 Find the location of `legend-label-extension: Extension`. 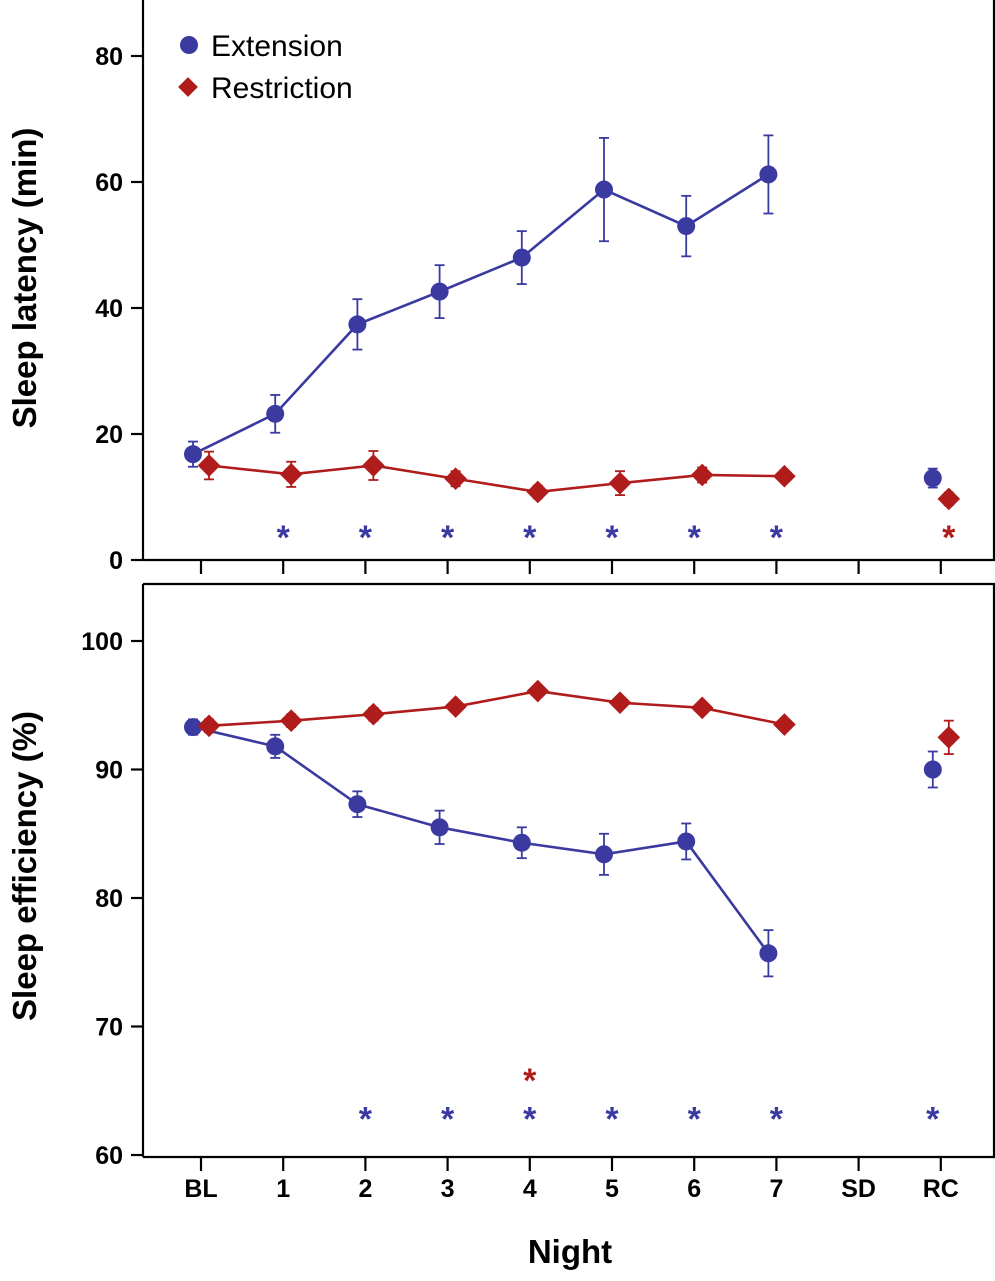

legend-label-extension: Extension is located at coordinates (277, 46).